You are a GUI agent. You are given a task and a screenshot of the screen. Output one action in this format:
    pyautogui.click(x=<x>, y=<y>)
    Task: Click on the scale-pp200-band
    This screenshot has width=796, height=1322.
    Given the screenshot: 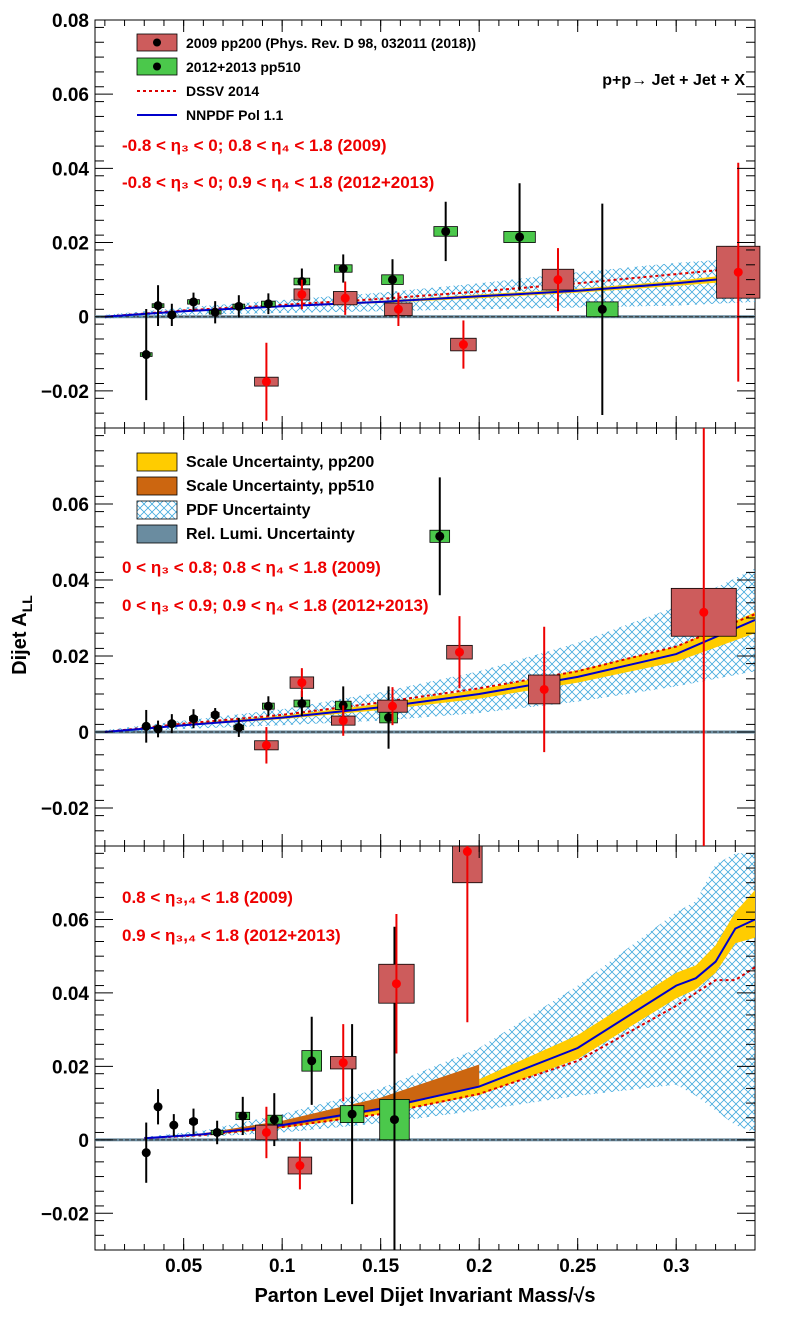 What is the action you would take?
    pyautogui.click(x=429, y=672)
    